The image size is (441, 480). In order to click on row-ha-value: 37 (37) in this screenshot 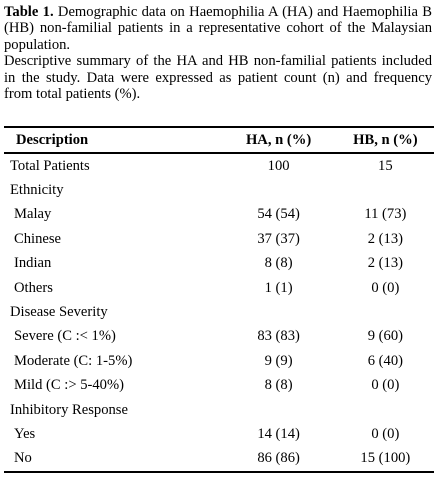, I will do `click(278, 238)`.